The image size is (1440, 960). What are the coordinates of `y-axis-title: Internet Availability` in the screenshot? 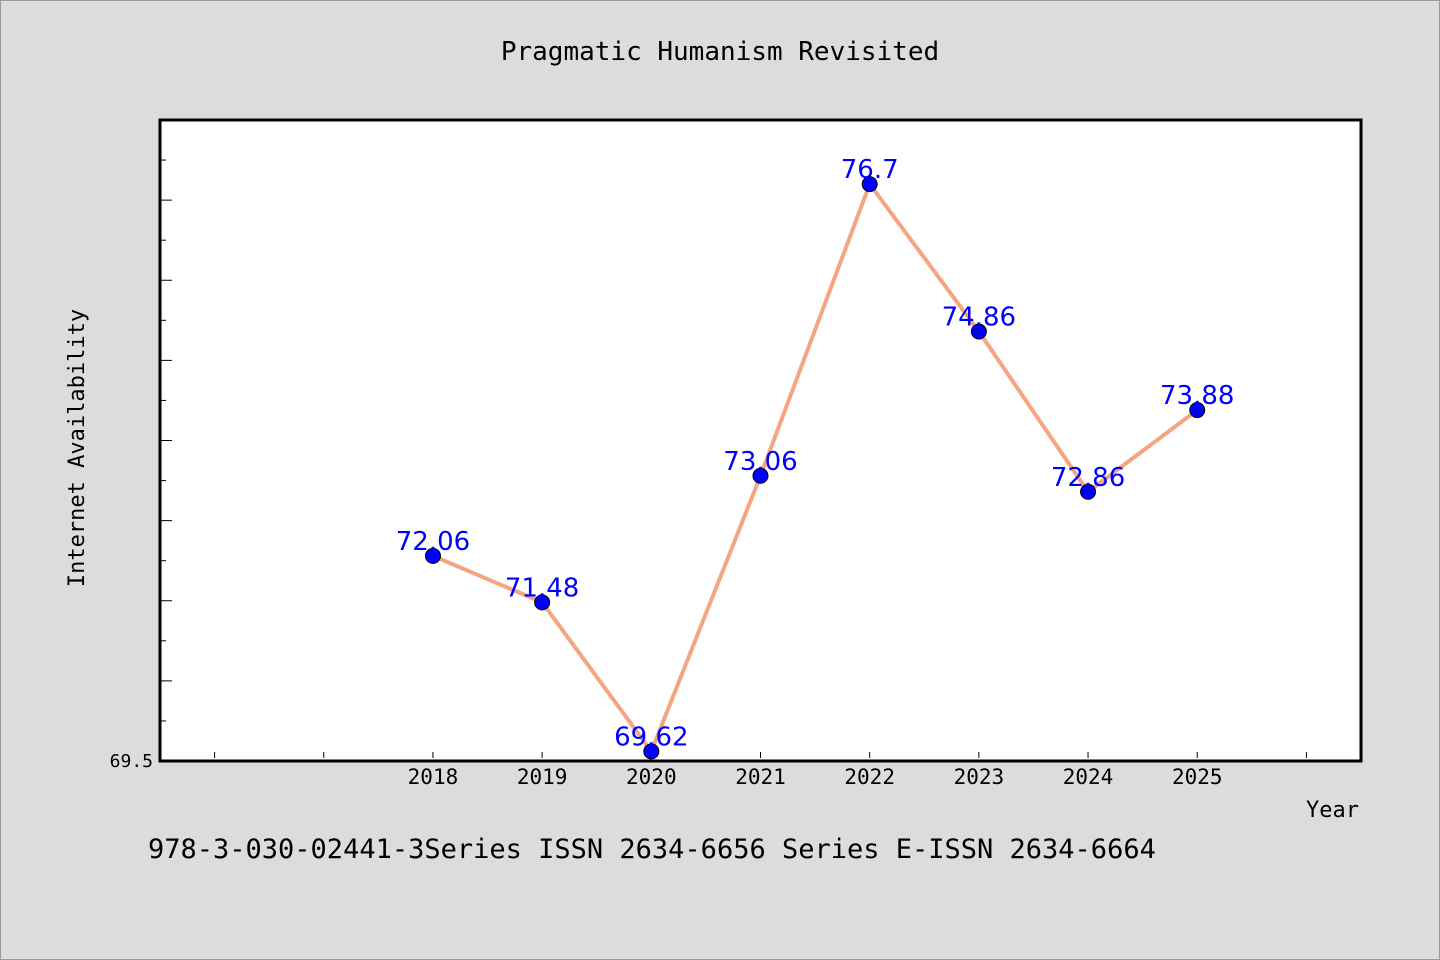 It's located at (77, 448).